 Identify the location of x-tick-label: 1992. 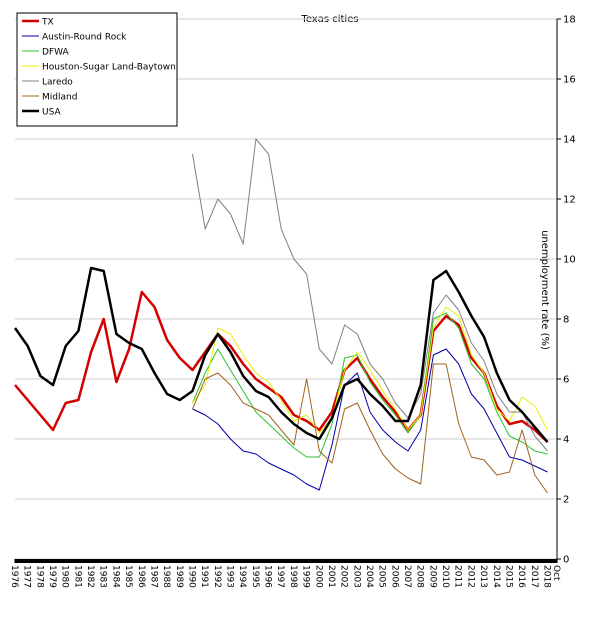
(217, 576).